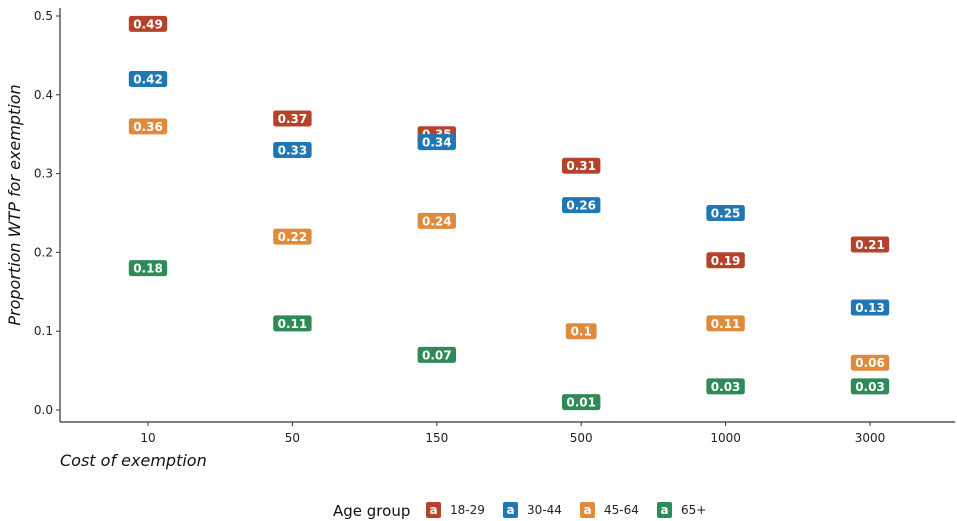 This screenshot has width=957, height=521. I want to click on legend-item: a 30-44, so click(532, 510).